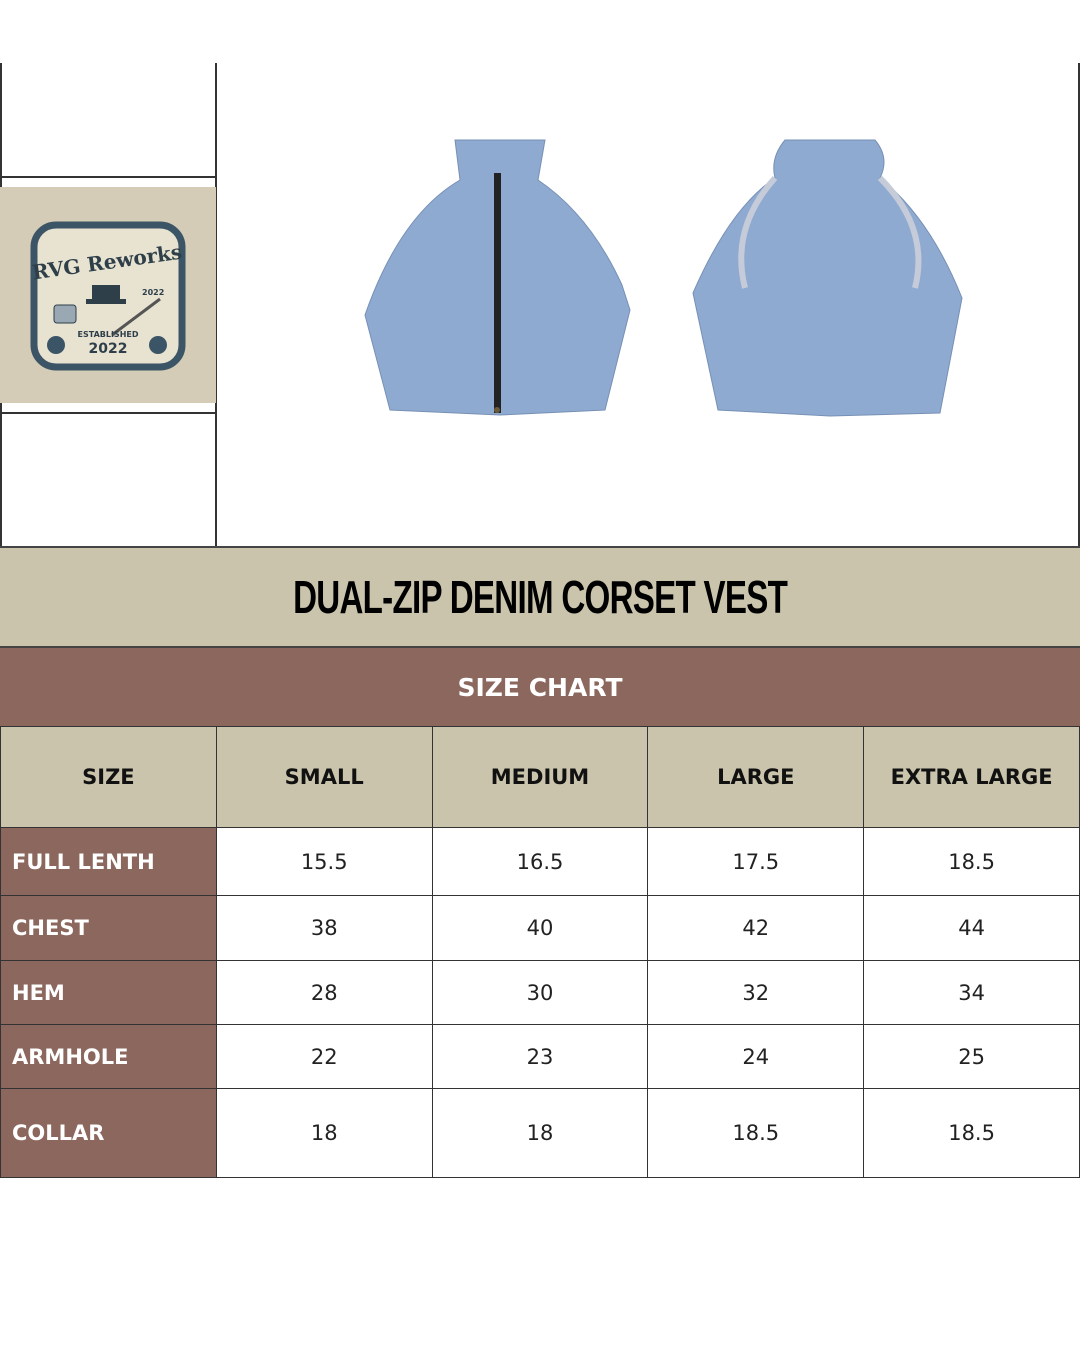 This screenshot has height=1350, width=1080. I want to click on table-cell: 28, so click(324, 992).